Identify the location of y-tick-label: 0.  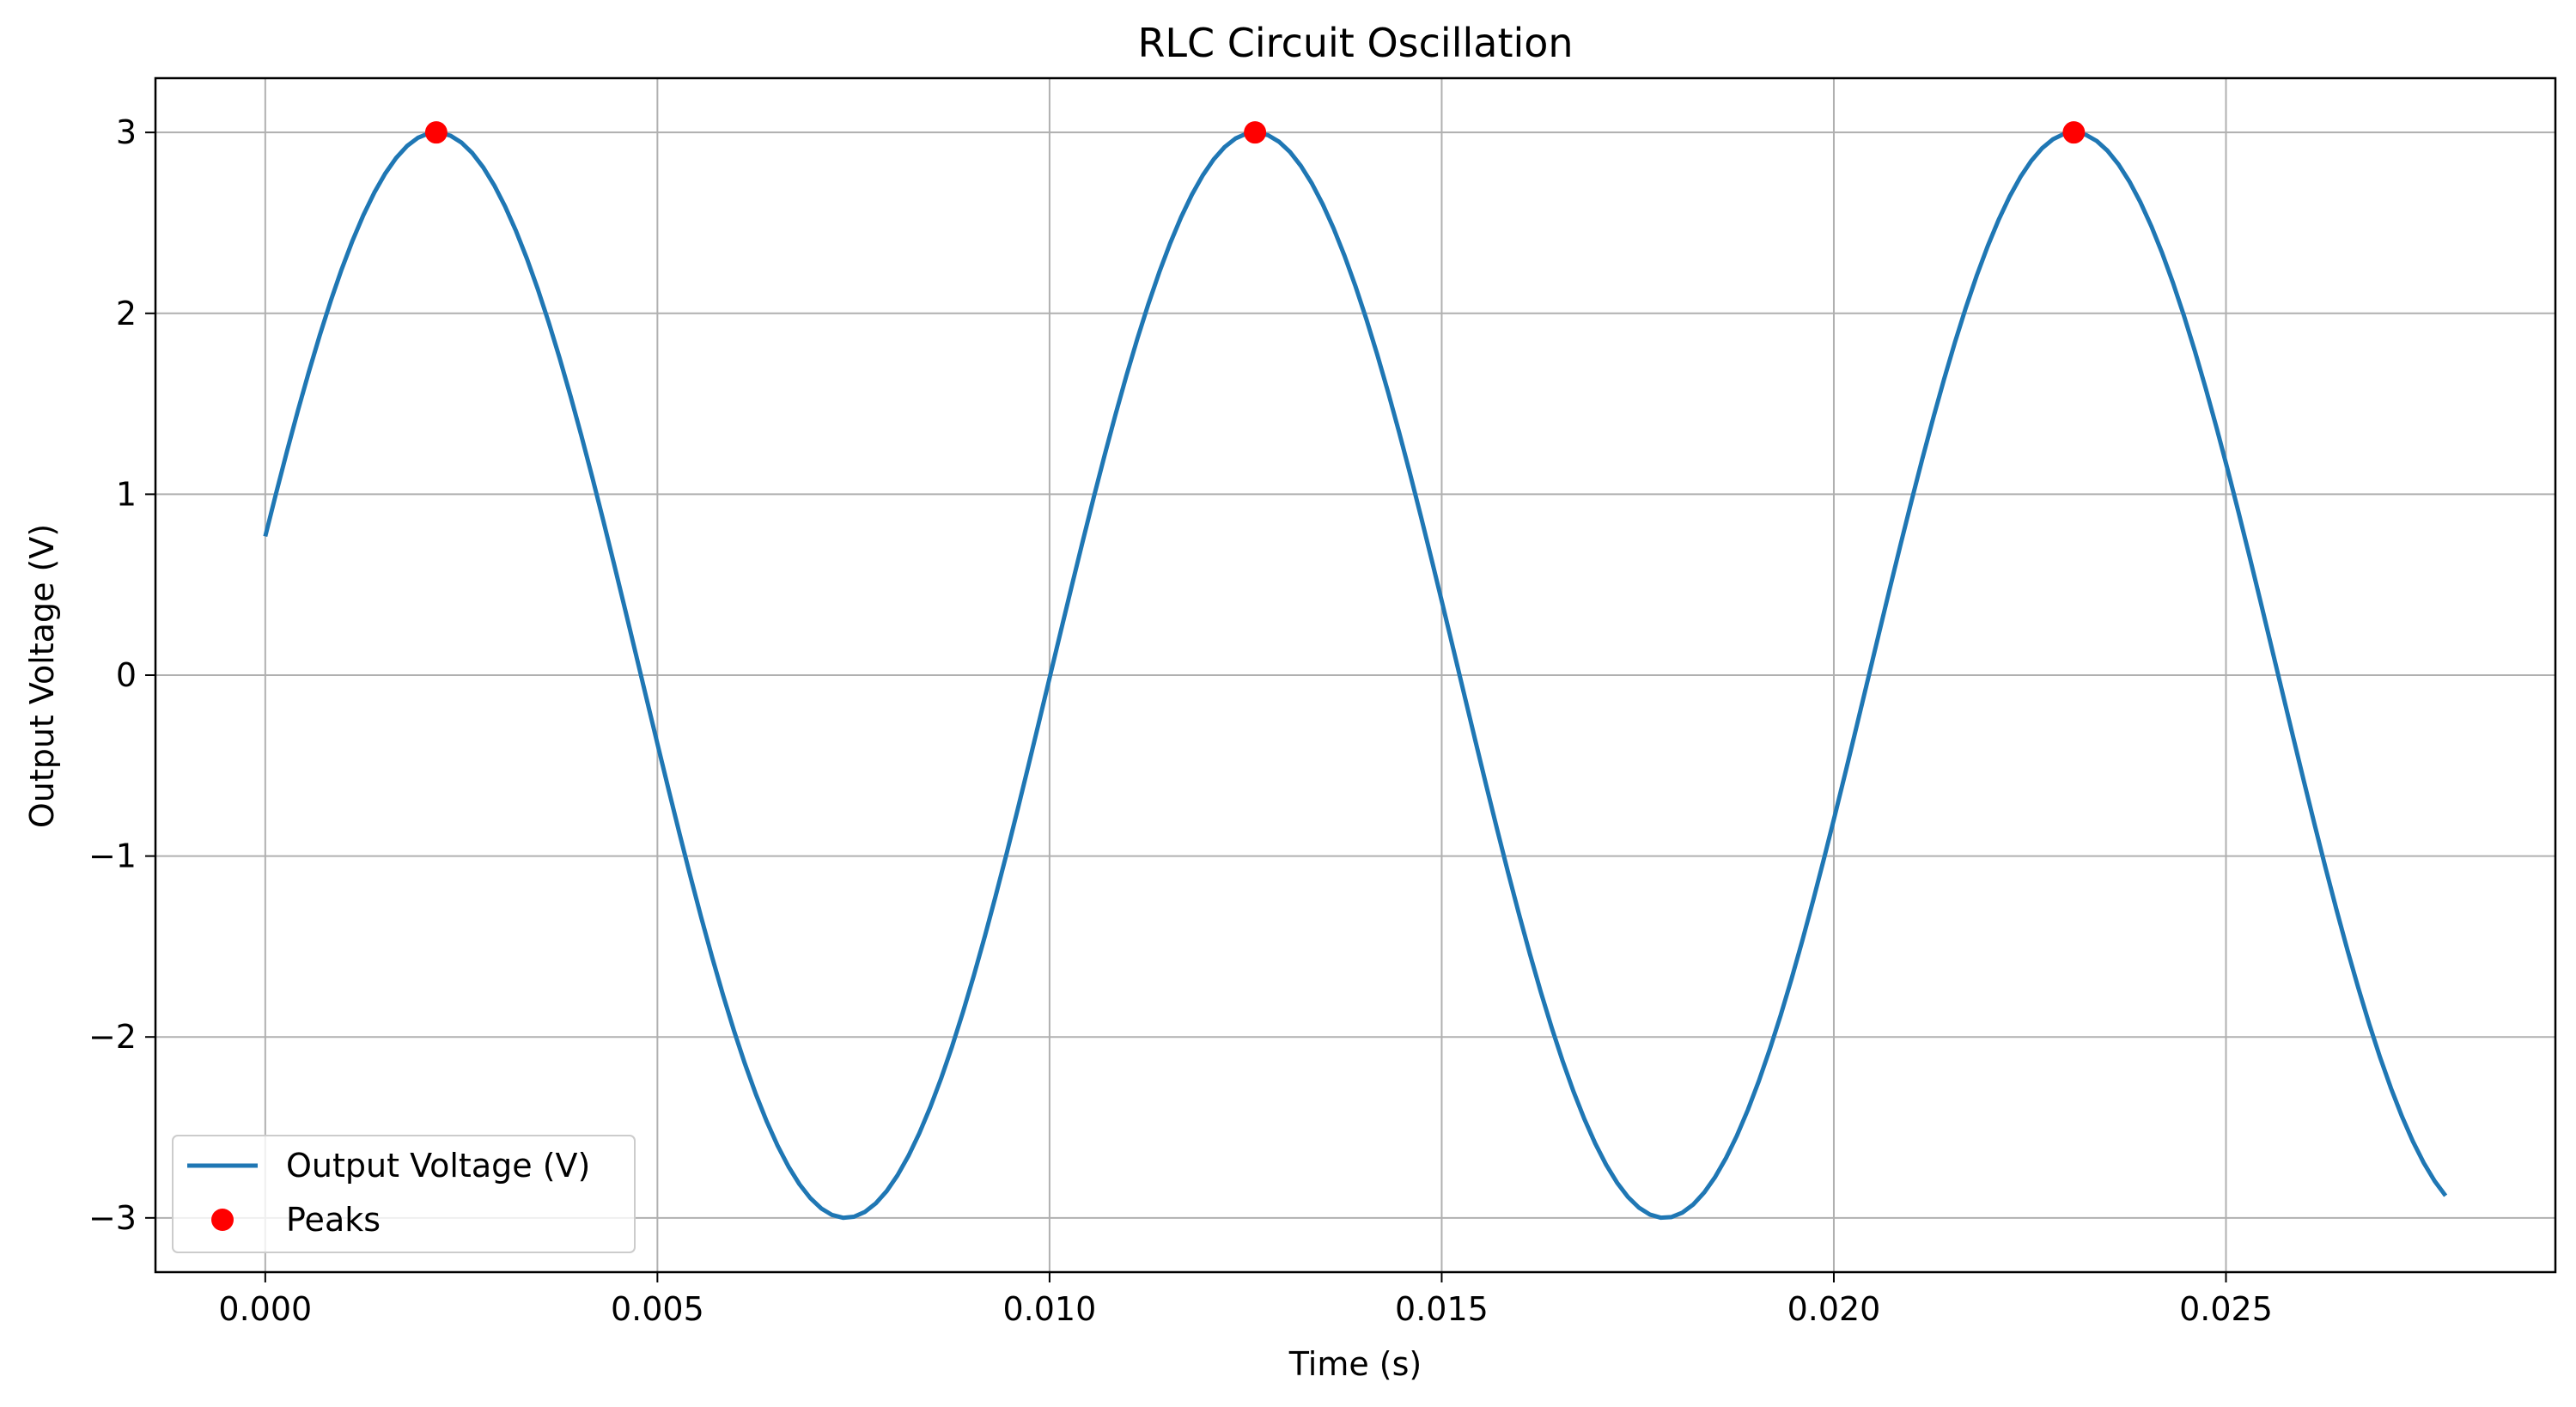
(126, 675).